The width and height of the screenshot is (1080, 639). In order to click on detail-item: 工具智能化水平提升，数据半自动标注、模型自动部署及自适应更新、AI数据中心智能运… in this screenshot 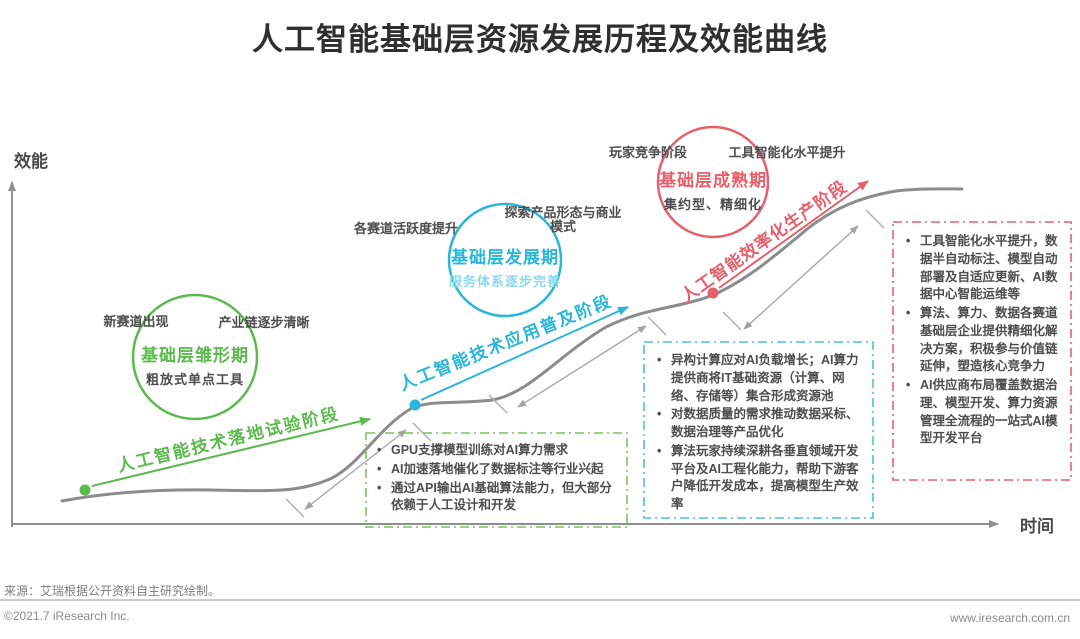, I will do `click(979, 268)`.